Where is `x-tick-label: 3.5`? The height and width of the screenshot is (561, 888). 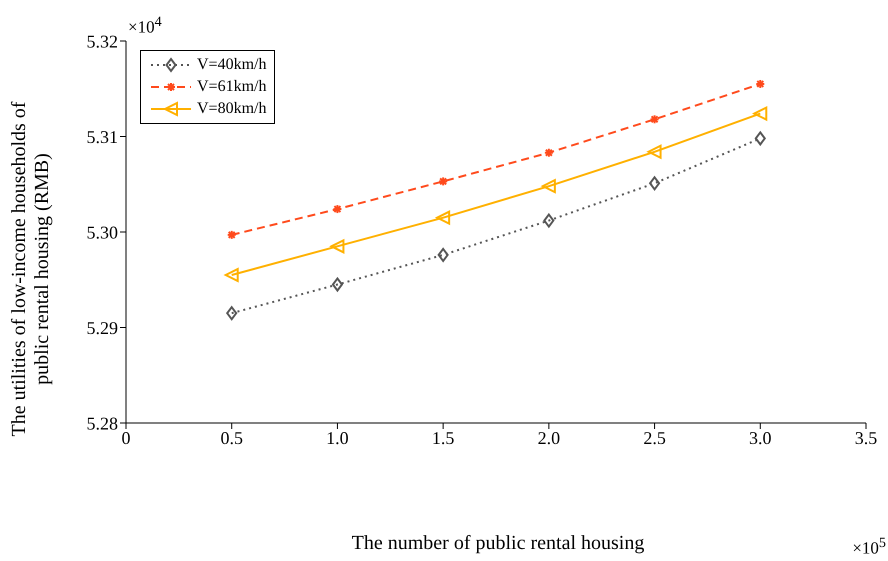
x-tick-label: 3.5 is located at coordinates (866, 438).